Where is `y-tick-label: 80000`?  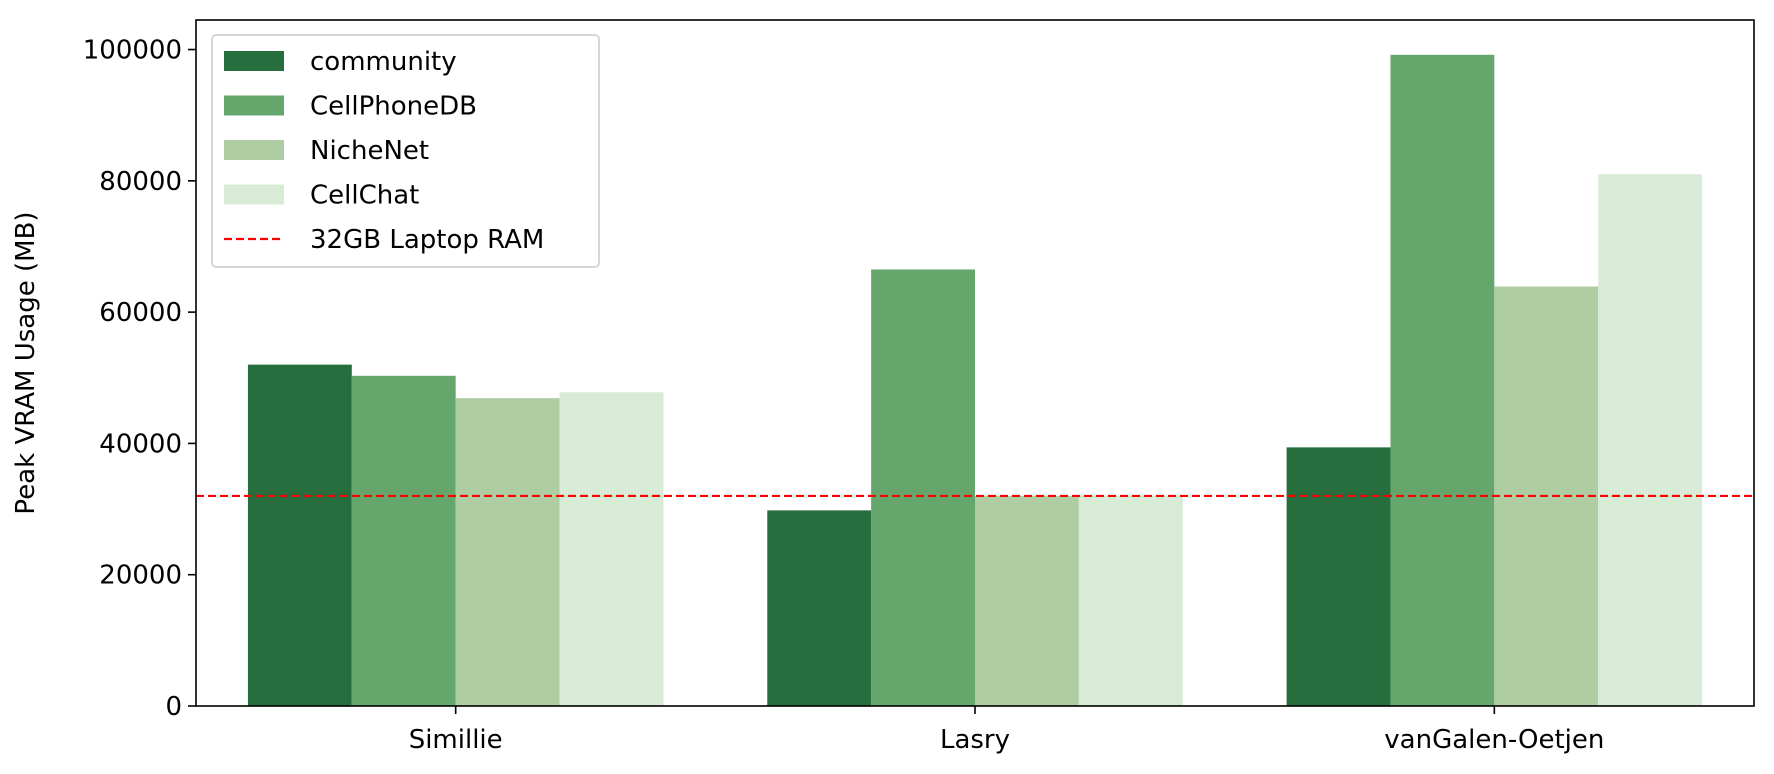
y-tick-label: 80000 is located at coordinates (140, 182).